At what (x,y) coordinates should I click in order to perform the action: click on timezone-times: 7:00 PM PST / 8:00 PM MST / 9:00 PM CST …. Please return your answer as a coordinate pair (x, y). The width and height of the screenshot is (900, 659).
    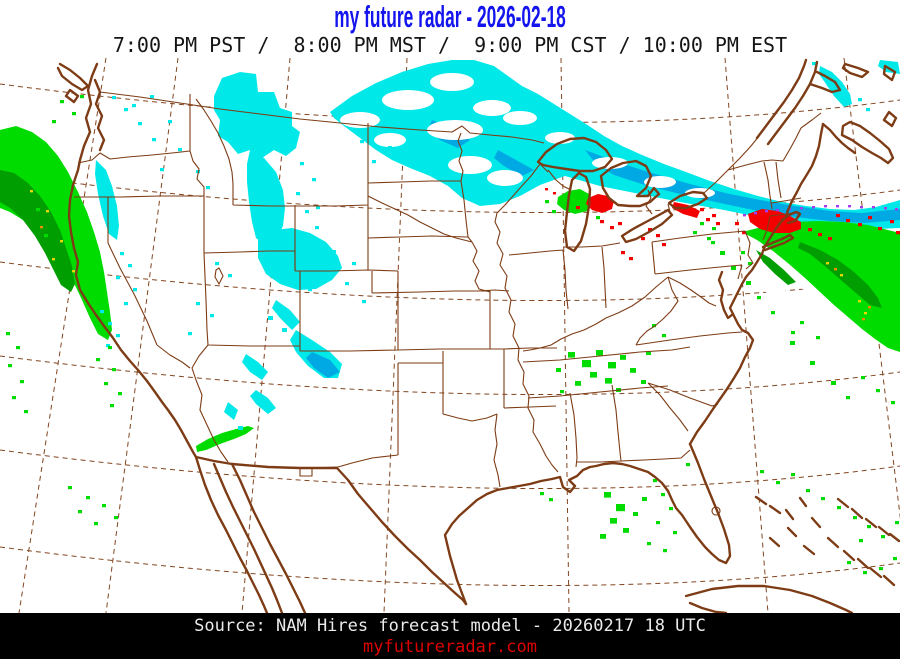
    Looking at the image, I should click on (450, 45).